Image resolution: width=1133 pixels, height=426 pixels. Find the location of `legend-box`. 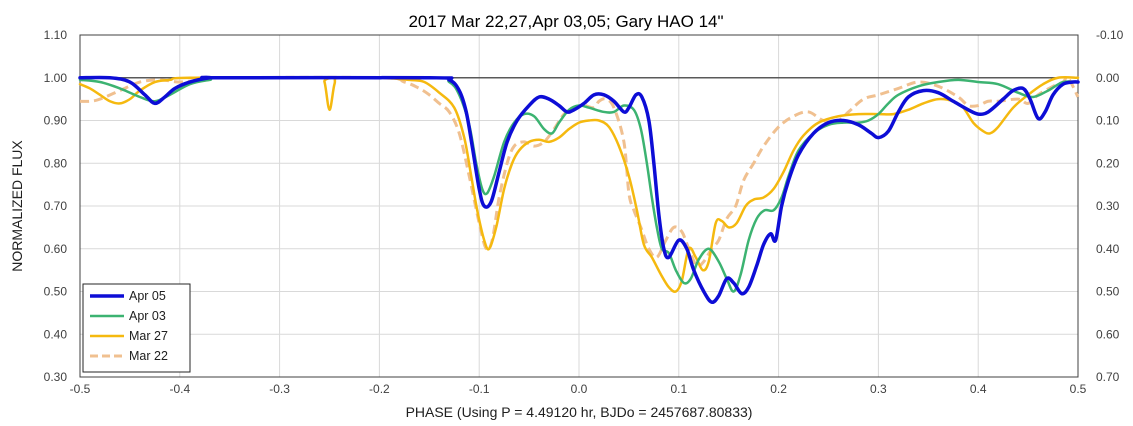

legend-box is located at coordinates (136, 328).